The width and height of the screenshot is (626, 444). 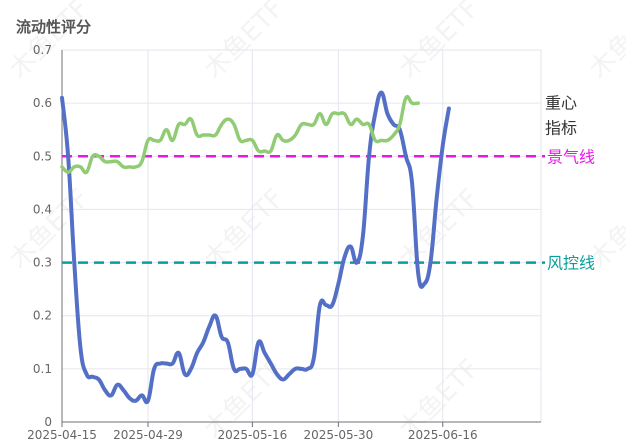 What do you see at coordinates (42, 156) in the screenshot?
I see `y-tick-label: 0.5` at bounding box center [42, 156].